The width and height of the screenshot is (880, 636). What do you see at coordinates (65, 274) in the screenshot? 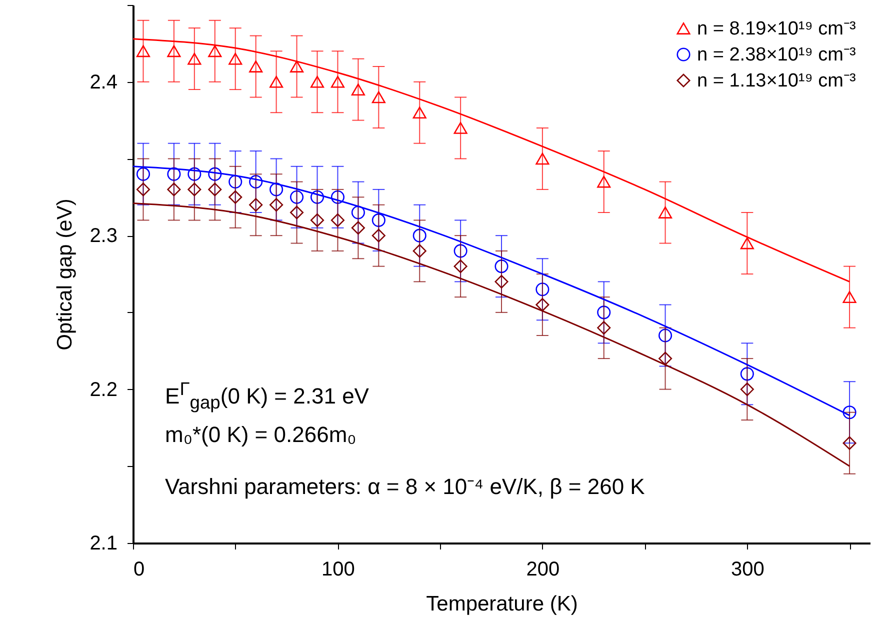
I see `y-axis-title: Optical gap (eV)` at bounding box center [65, 274].